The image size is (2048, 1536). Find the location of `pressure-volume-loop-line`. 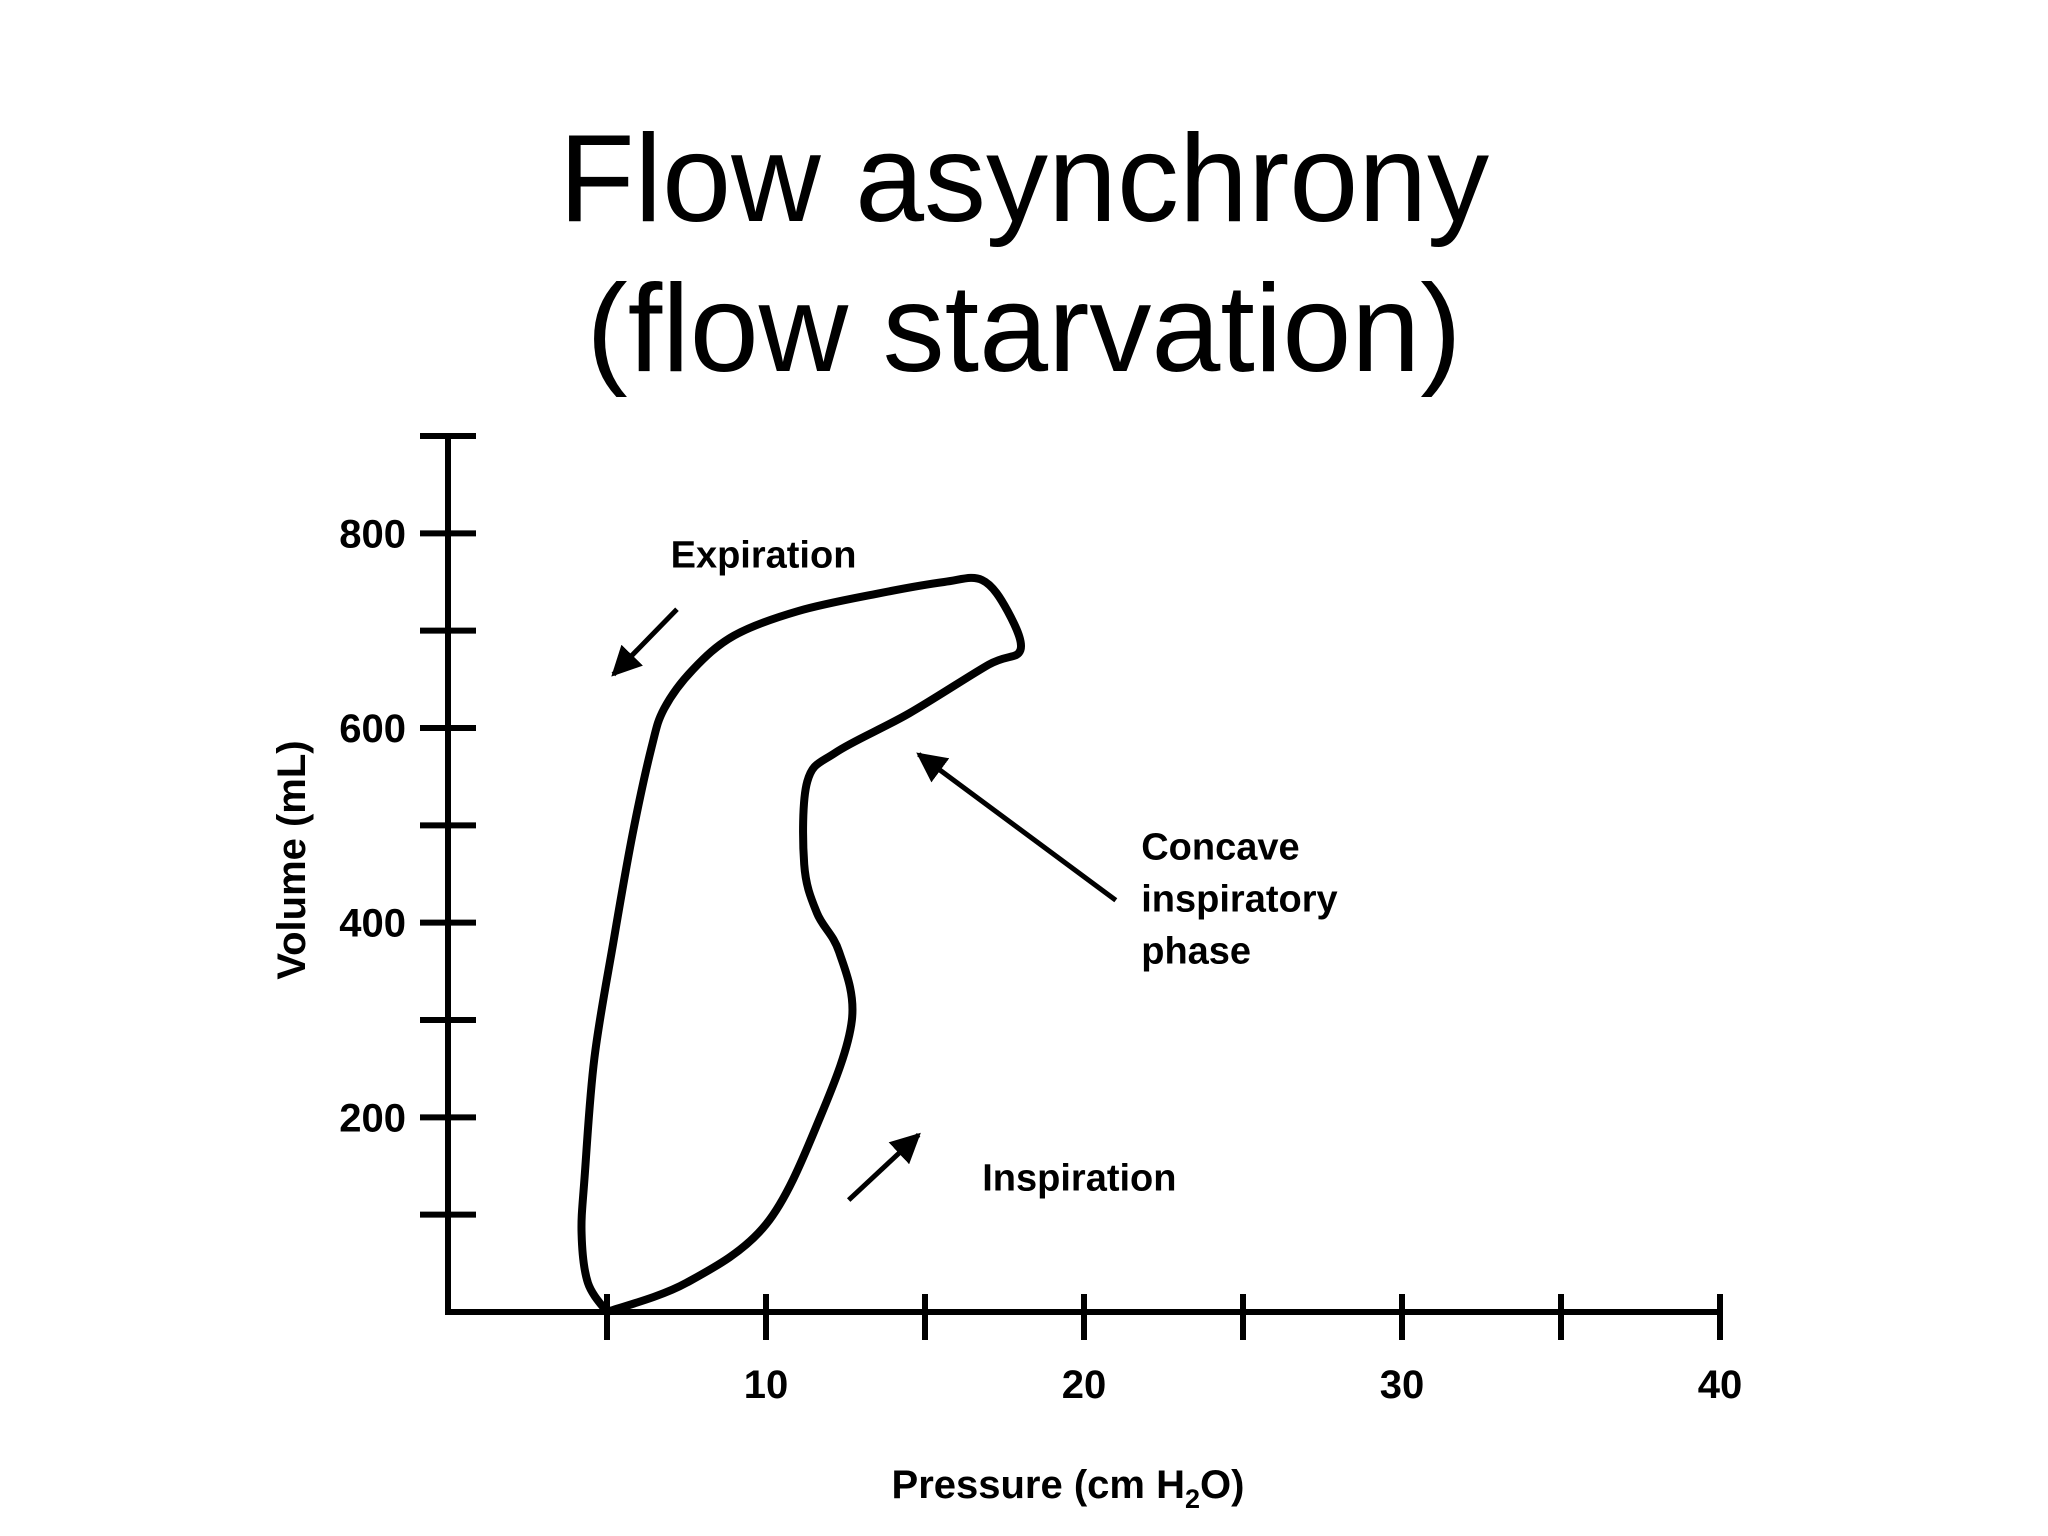

pressure-volume-loop-line is located at coordinates (801, 944).